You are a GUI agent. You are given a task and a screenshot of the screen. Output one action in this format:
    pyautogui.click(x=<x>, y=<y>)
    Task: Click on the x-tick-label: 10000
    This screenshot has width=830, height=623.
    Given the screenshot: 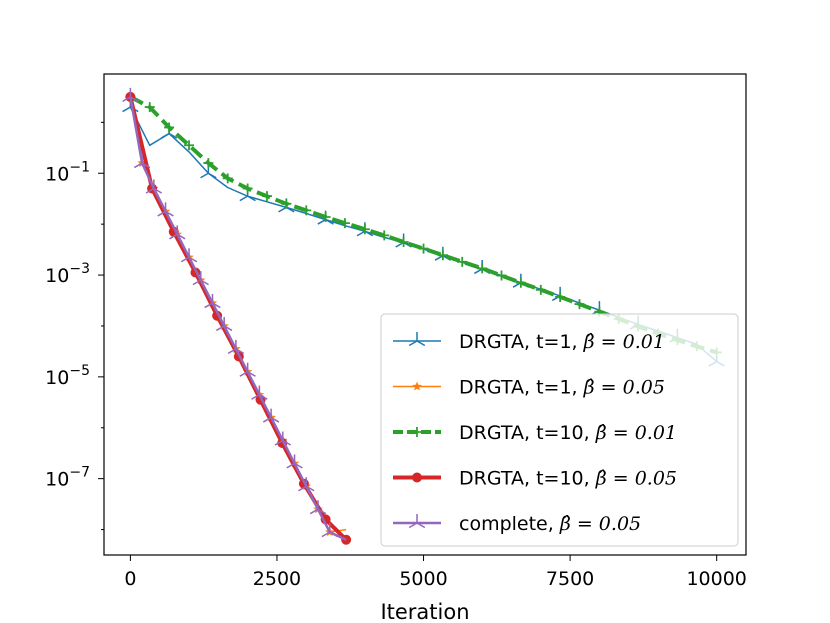 What is the action you would take?
    pyautogui.click(x=716, y=579)
    